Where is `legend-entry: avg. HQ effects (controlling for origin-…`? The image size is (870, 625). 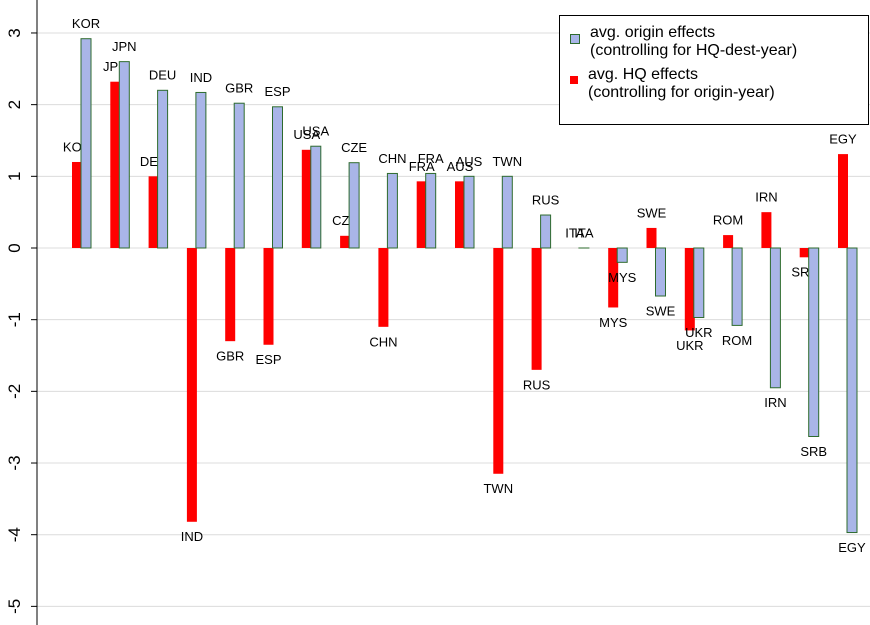
legend-entry: avg. HQ effects (controlling for origin-… is located at coordinates (718, 84).